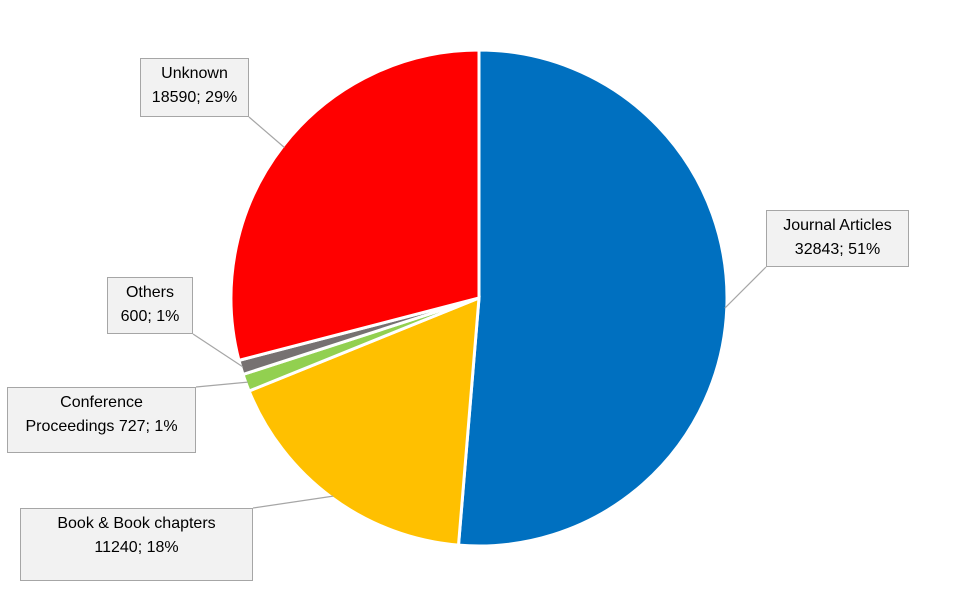 The image size is (953, 597). Describe the element at coordinates (364, 421) in the screenshot. I see `pie-slice` at that location.